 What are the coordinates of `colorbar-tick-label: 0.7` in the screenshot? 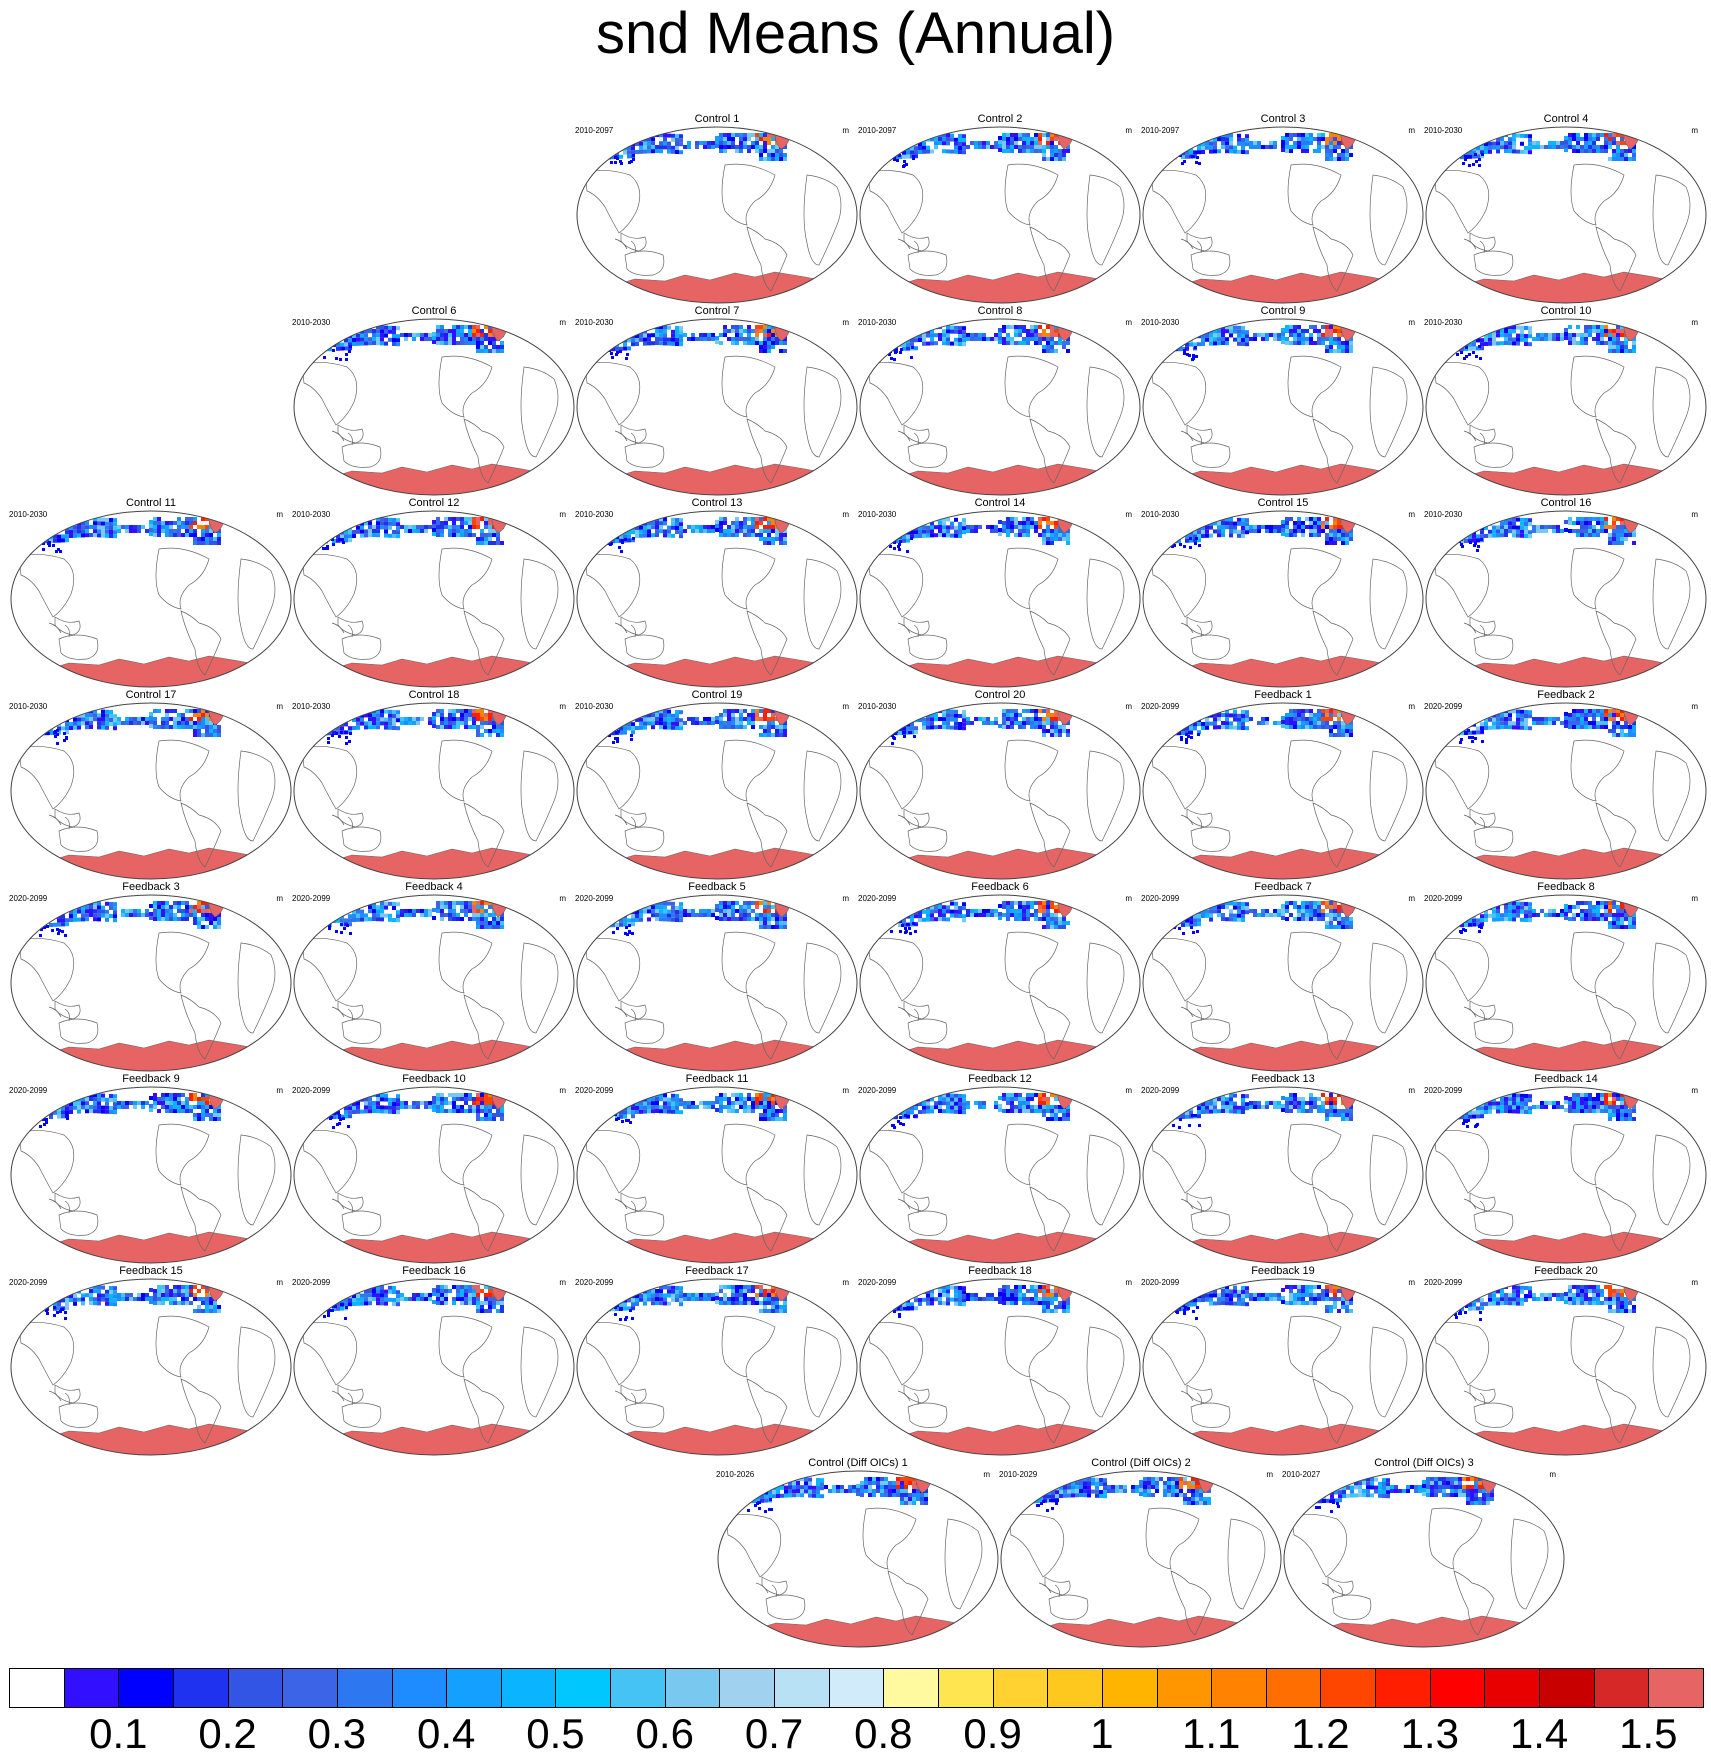 It's located at (774, 1733).